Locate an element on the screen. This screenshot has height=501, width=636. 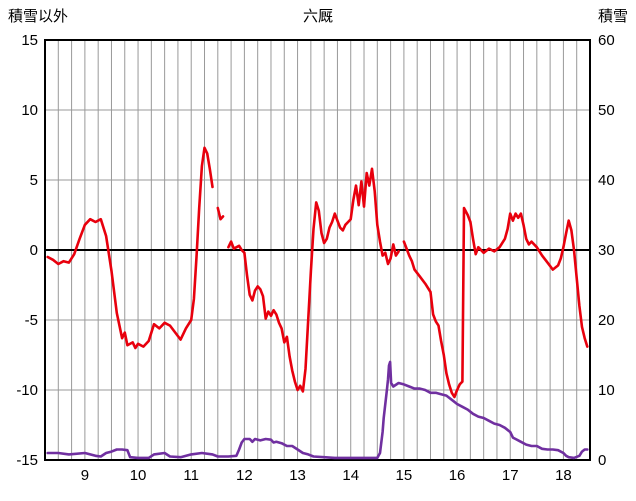
svg-text: 60 is located at coordinates (606, 40).